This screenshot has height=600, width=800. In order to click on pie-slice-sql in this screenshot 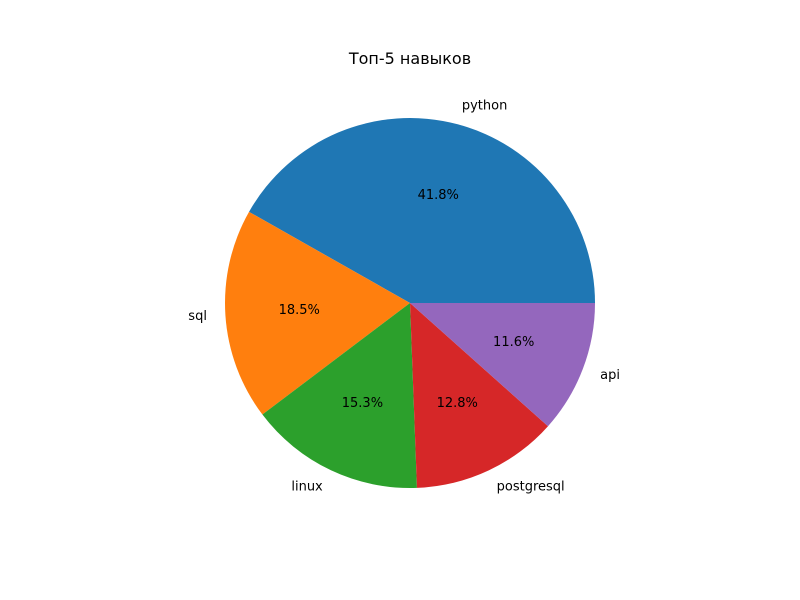, I will do `click(317, 313)`.